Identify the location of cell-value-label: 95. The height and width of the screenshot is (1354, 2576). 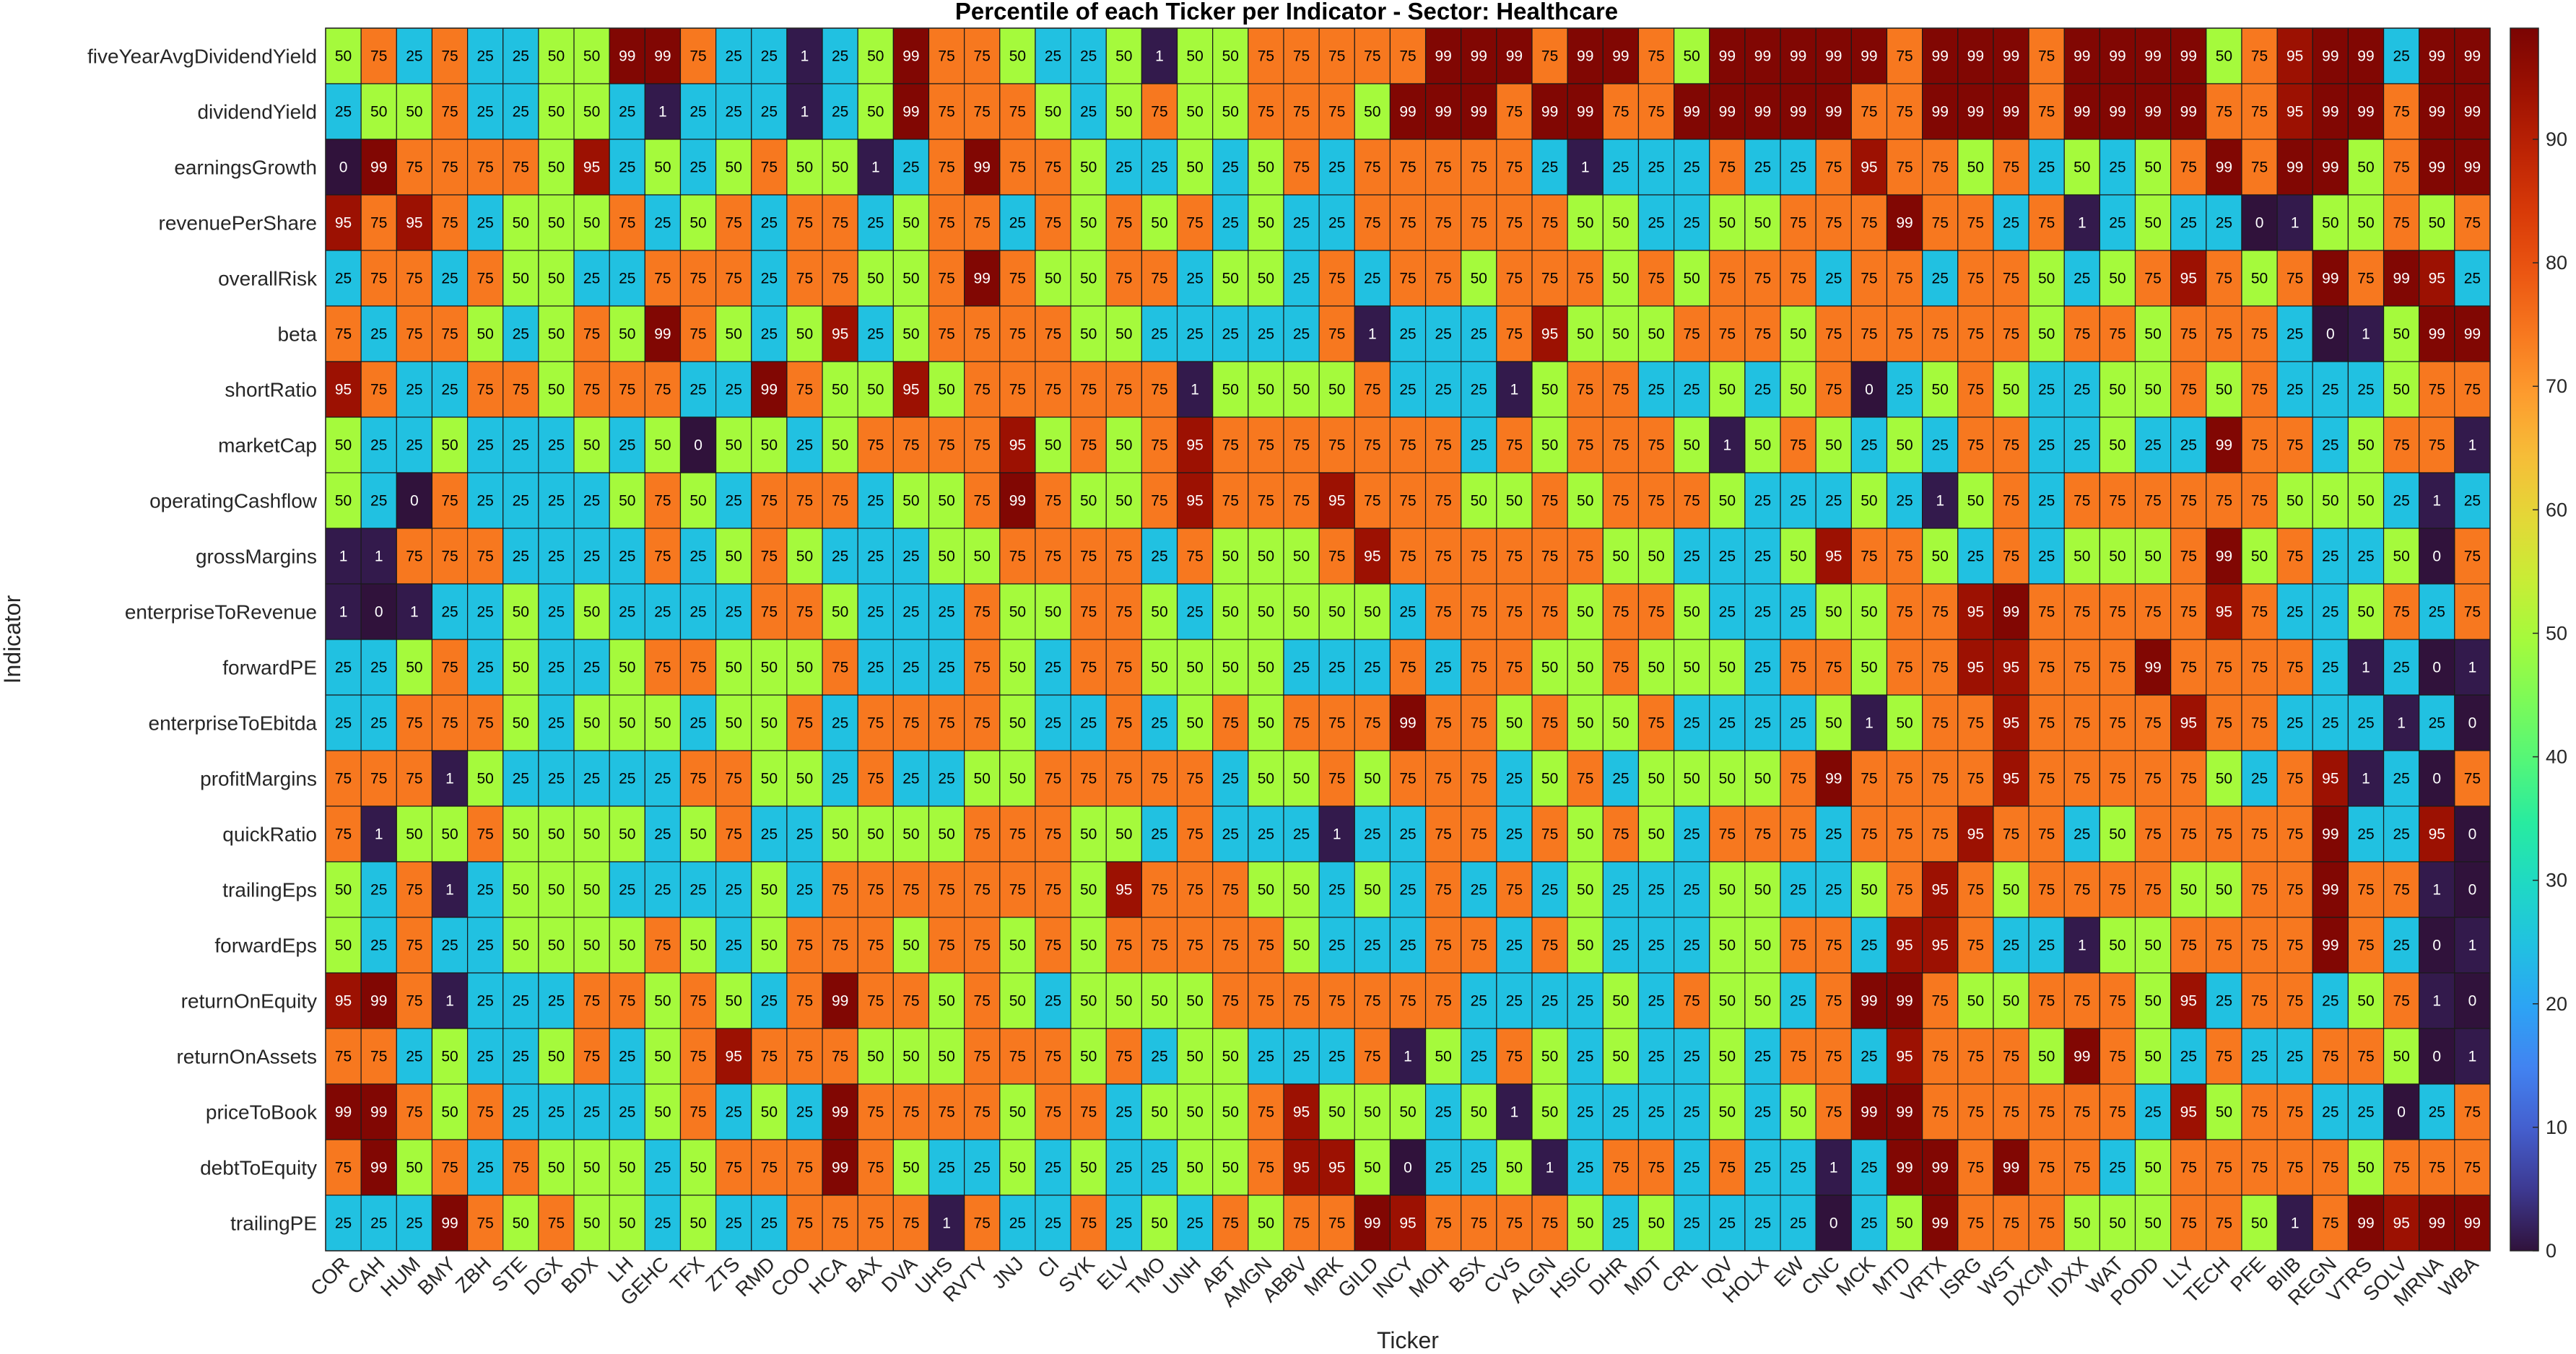
(1194, 501).